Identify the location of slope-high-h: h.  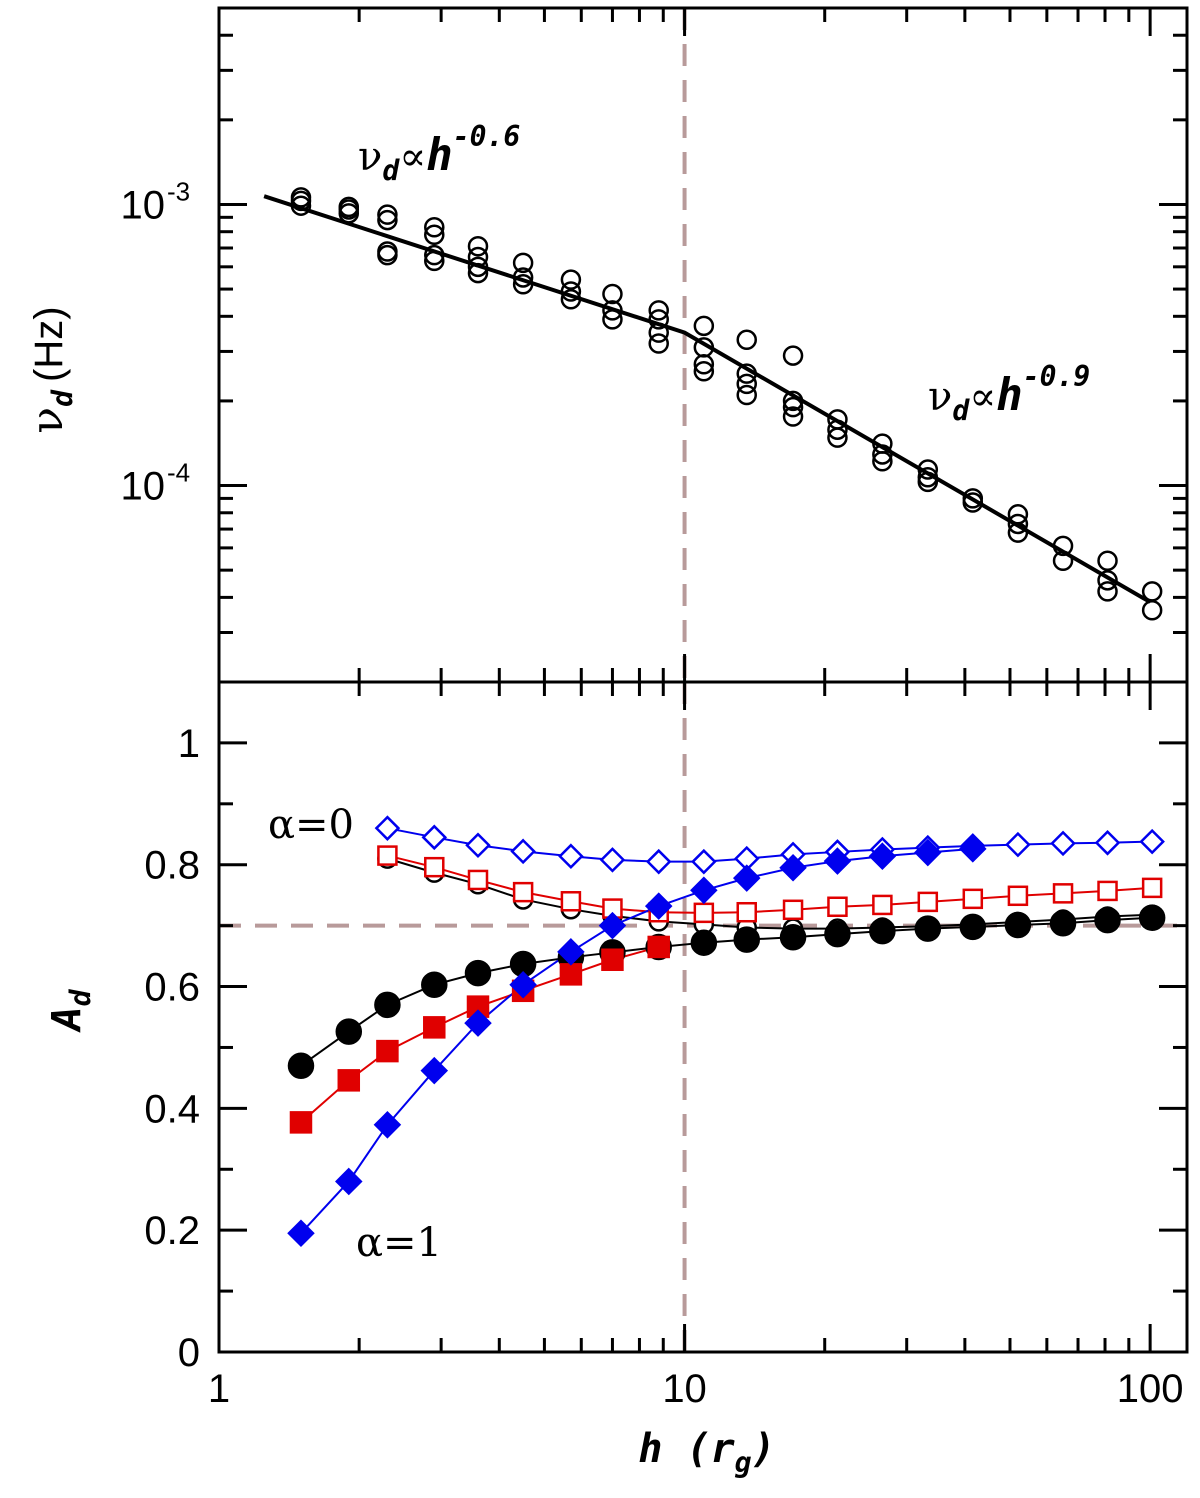
(1009, 395).